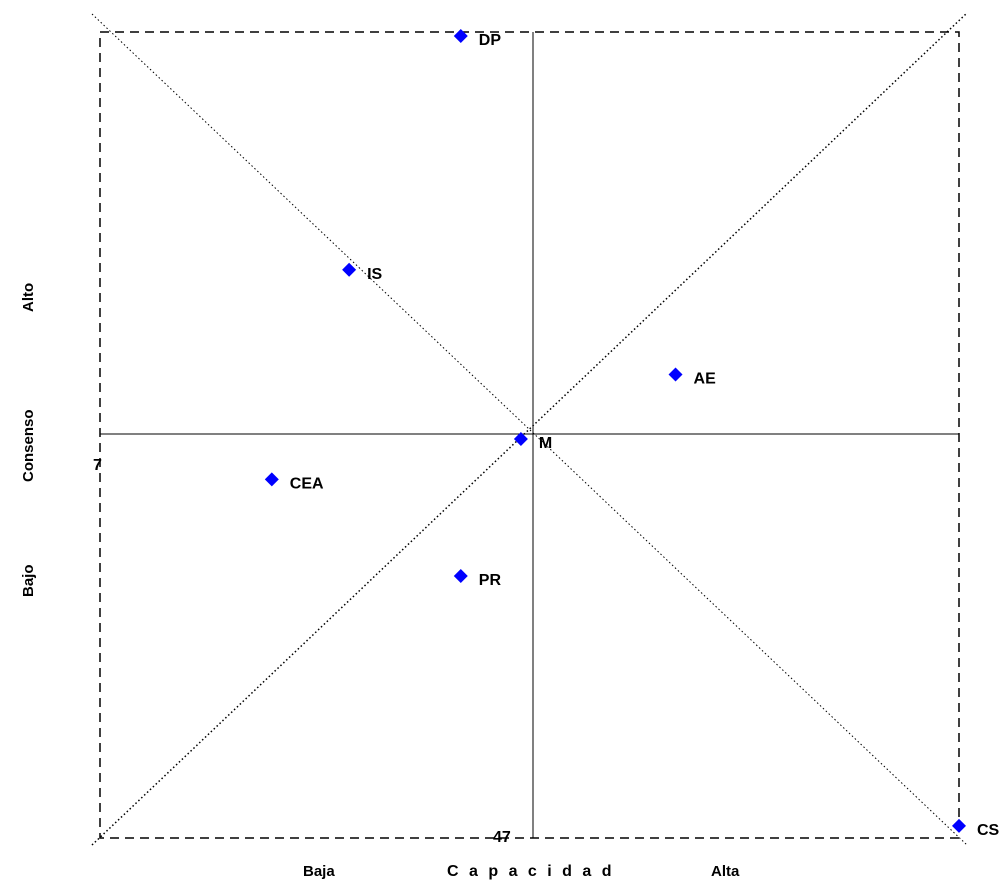 The width and height of the screenshot is (1004, 883). What do you see at coordinates (28, 445) in the screenshot?
I see `y-axis-title: Consenso` at bounding box center [28, 445].